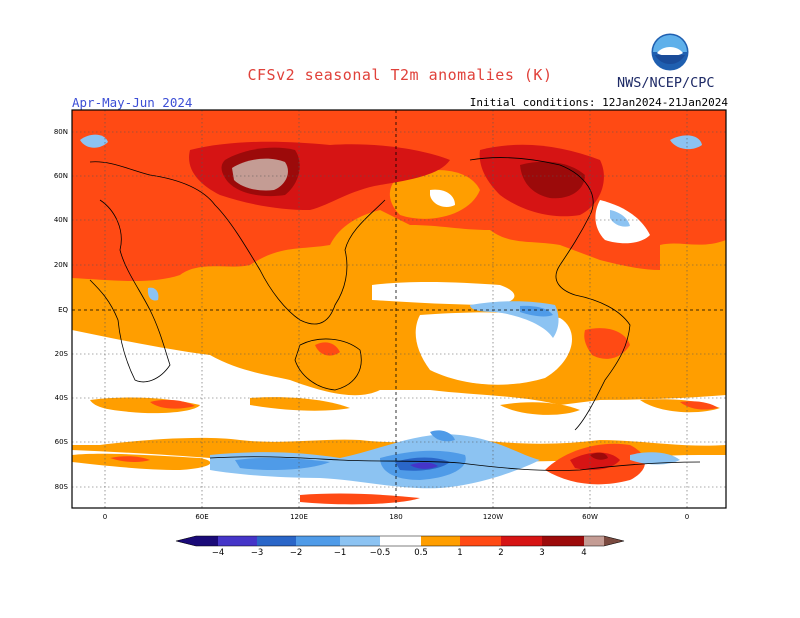  I want to click on lat-label: EQ, so click(63, 310).